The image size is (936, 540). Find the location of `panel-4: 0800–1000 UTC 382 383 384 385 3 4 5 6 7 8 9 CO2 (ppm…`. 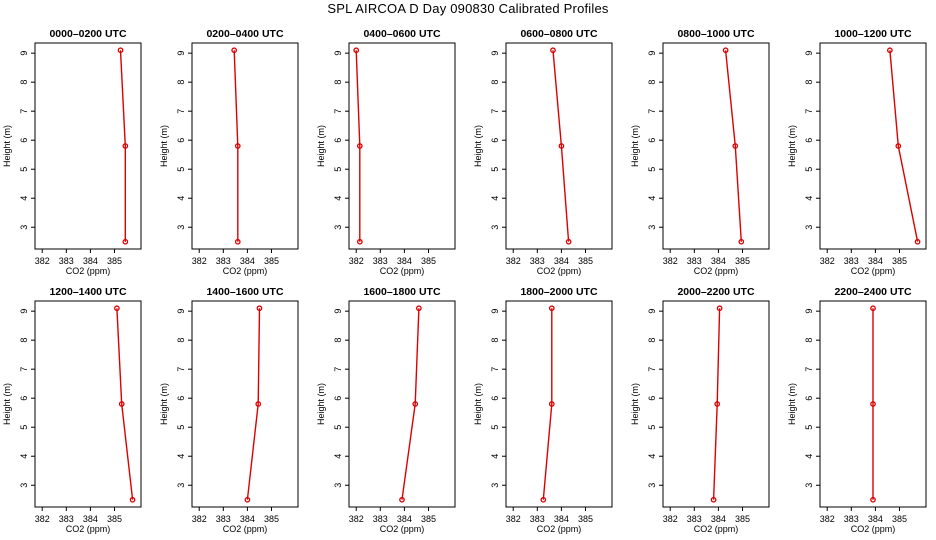

panel-4: 0800–1000 UTC 382 383 384 385 3 4 5 6 7 8 9 CO2 (ppm… is located at coordinates (700, 152).